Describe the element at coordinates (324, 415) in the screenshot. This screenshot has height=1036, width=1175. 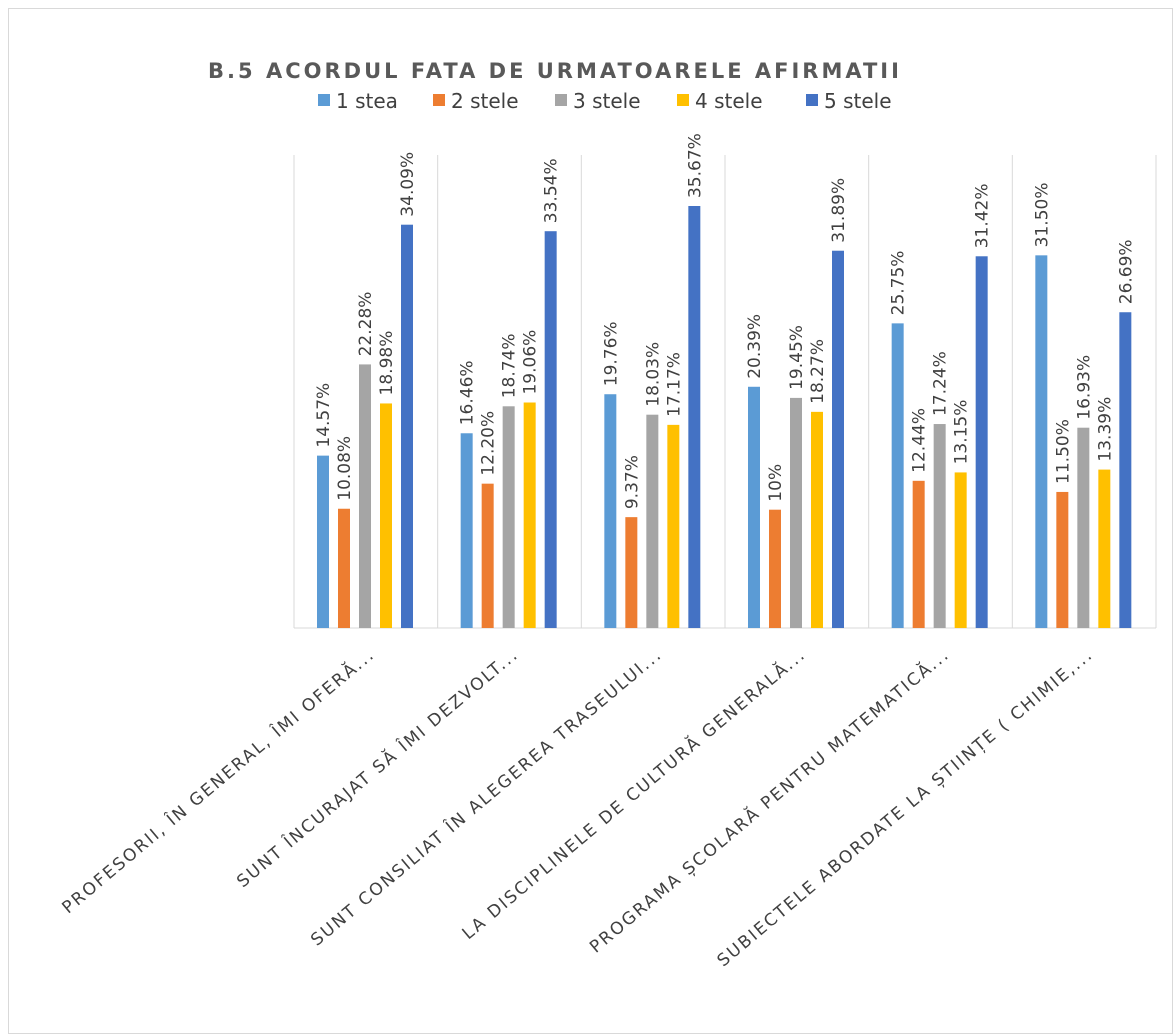
I see `value-label: 14.57%` at that location.